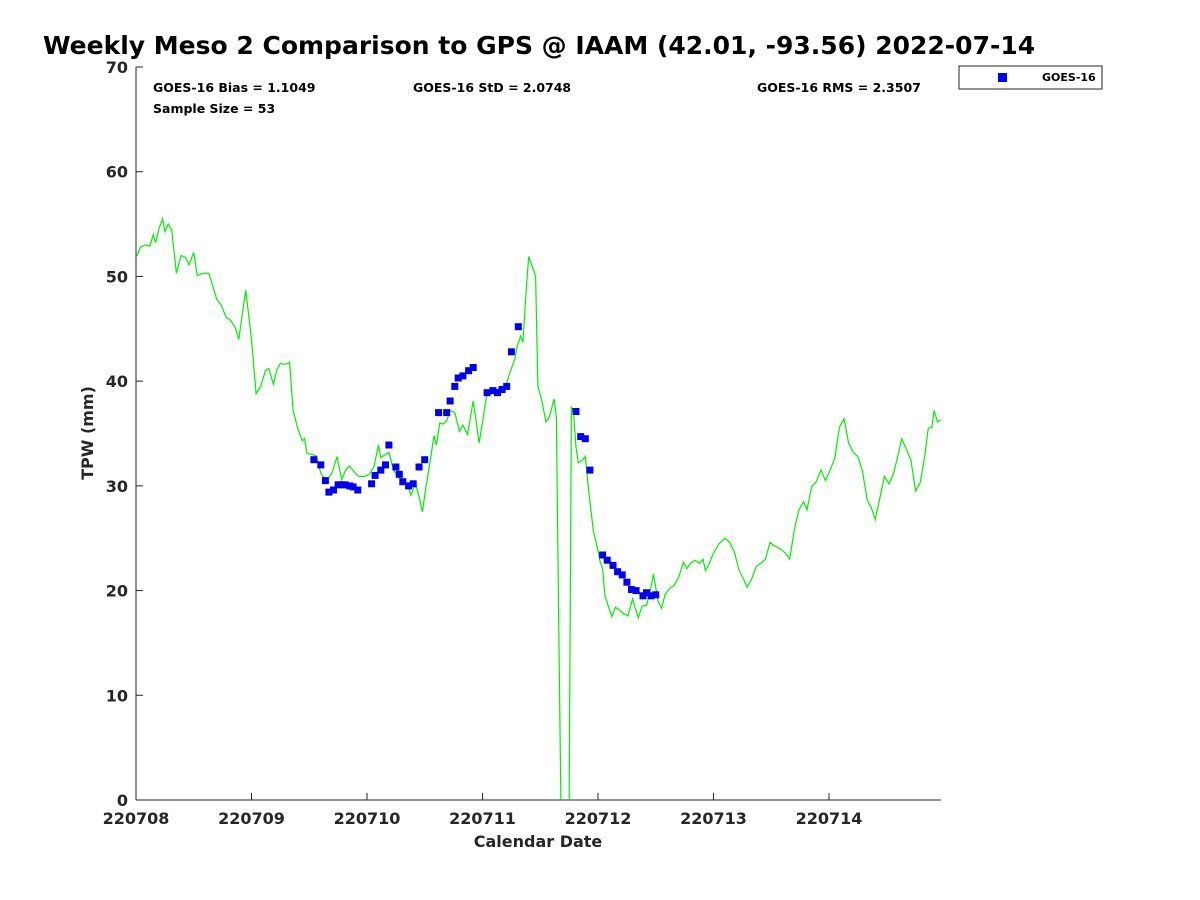 The image size is (1200, 900). Describe the element at coordinates (367, 818) in the screenshot. I see `x-tick-label: 220710` at that location.